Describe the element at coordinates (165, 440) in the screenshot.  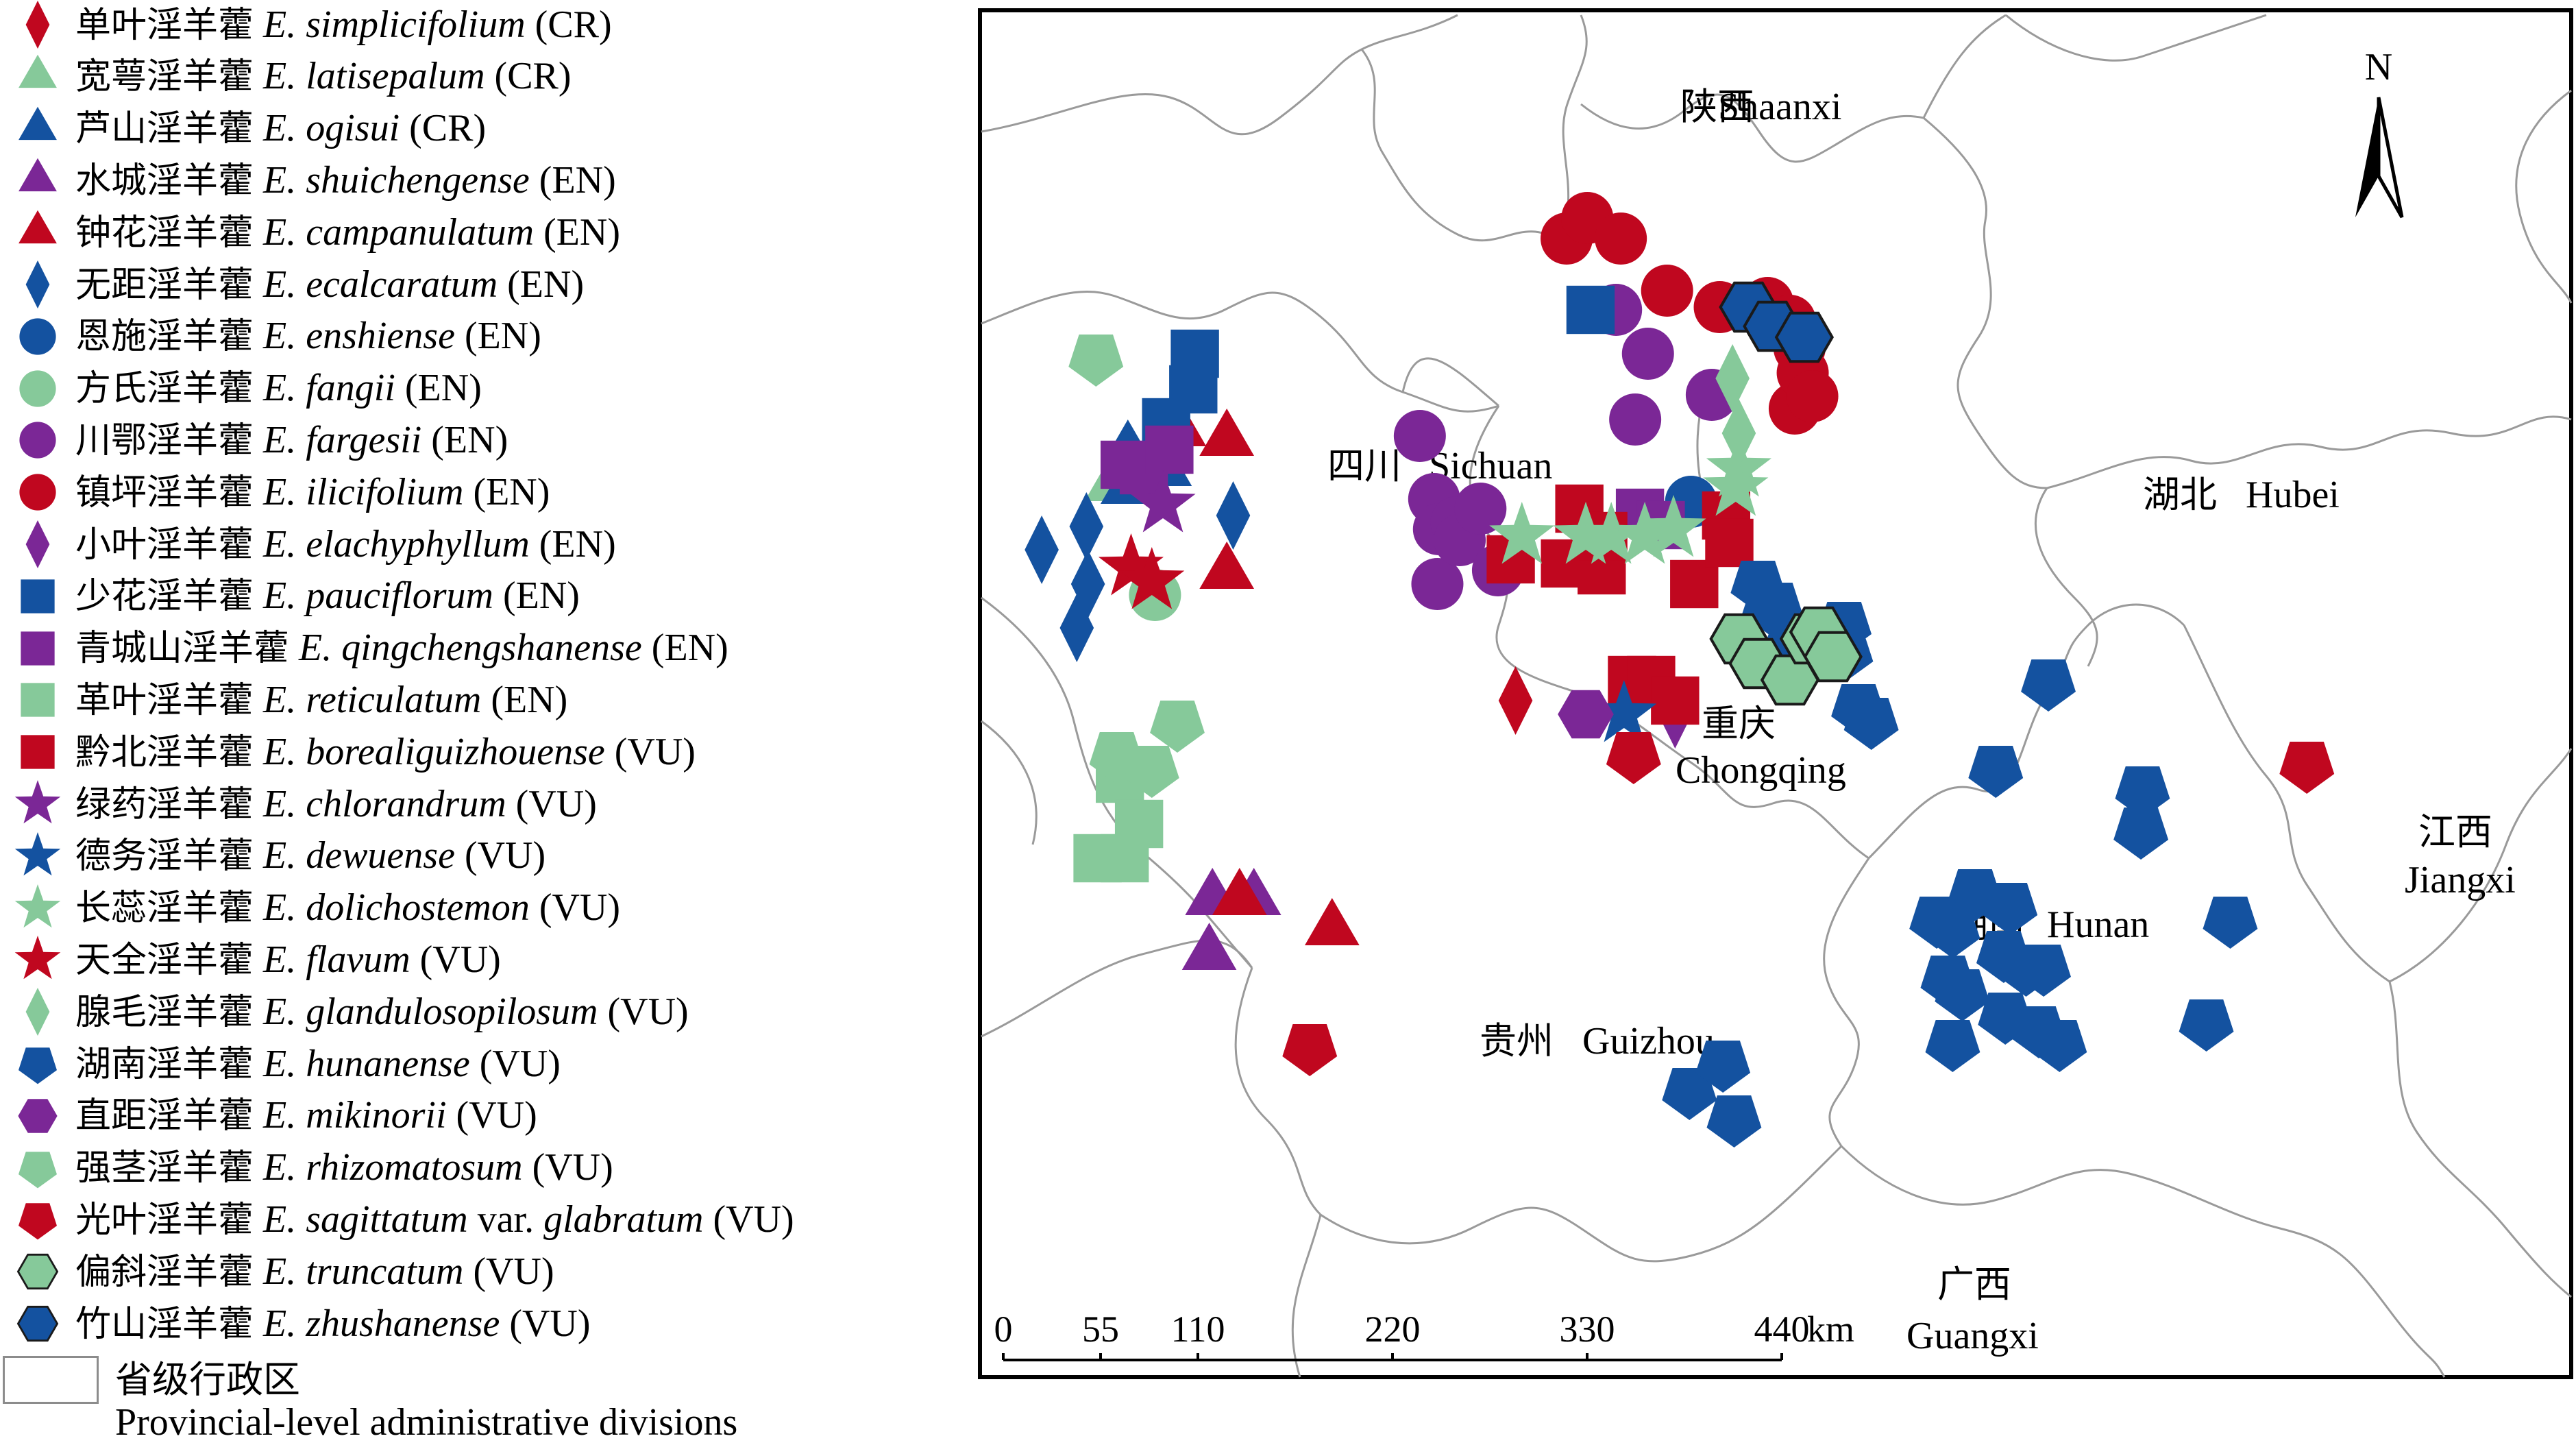
I see `species-name-cn: 川鄂淫羊藿` at that location.